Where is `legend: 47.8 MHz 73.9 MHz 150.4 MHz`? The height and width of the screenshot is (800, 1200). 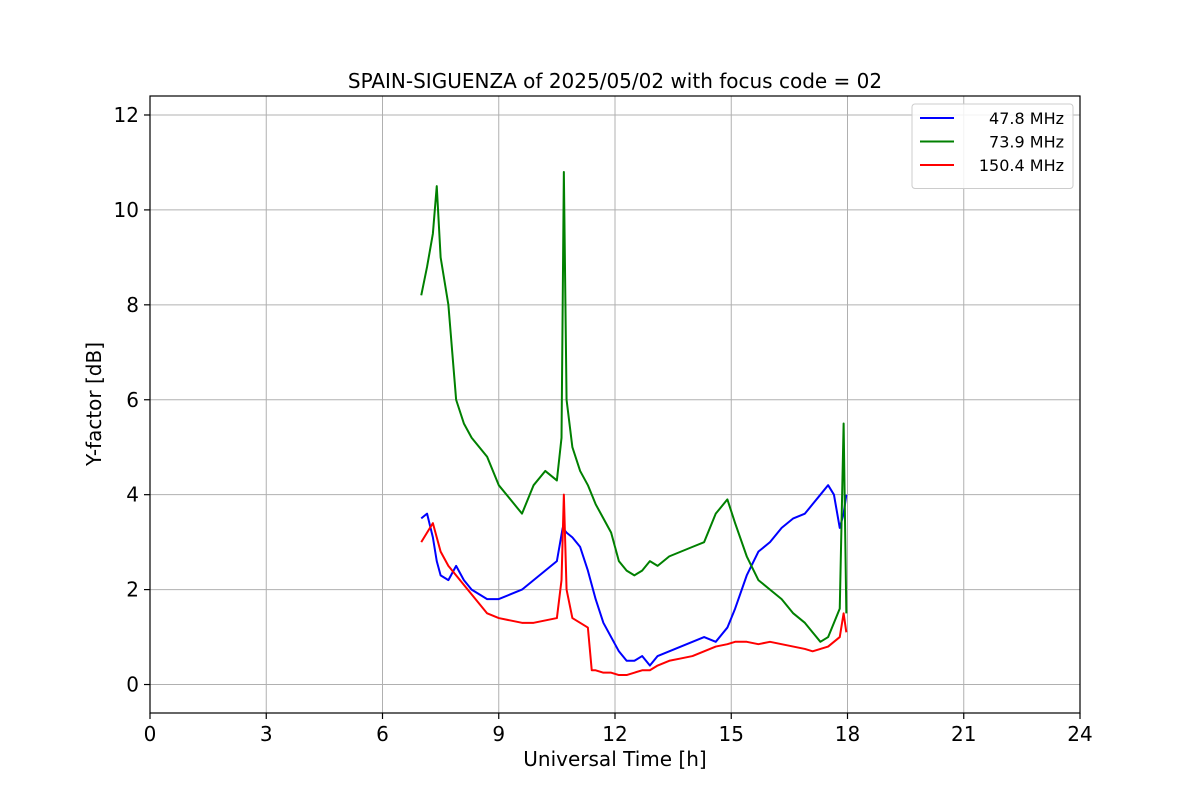 legend: 47.8 MHz 73.9 MHz 150.4 MHz is located at coordinates (992, 146).